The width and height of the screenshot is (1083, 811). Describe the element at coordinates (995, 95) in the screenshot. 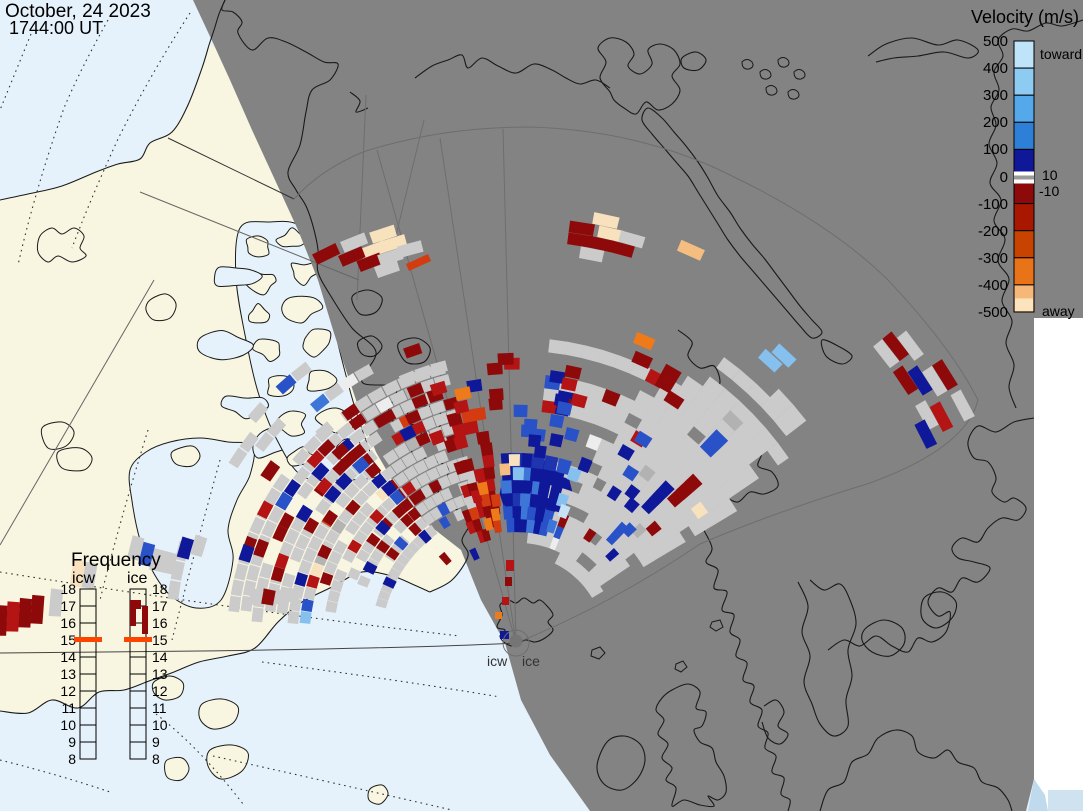

I see `svg-text: 300` at that location.